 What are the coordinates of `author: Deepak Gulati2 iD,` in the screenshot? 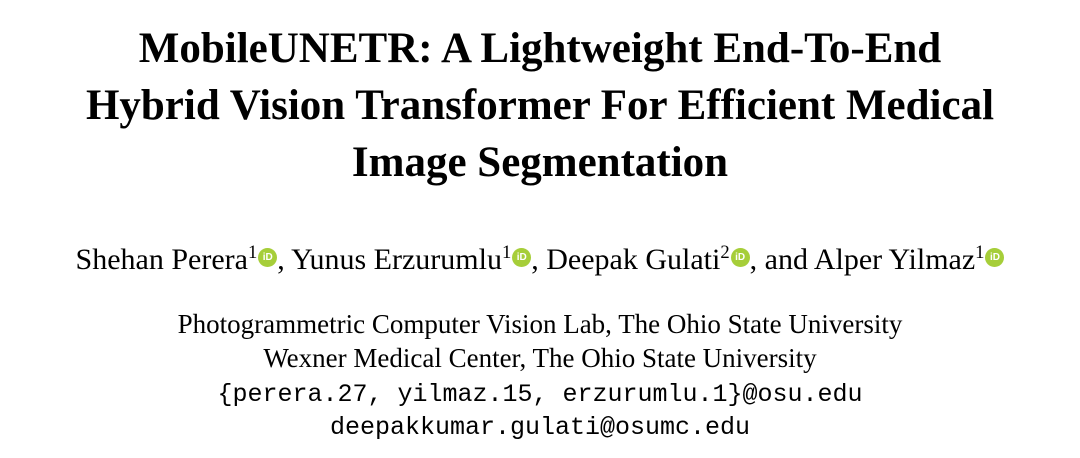 It's located at (655, 259).